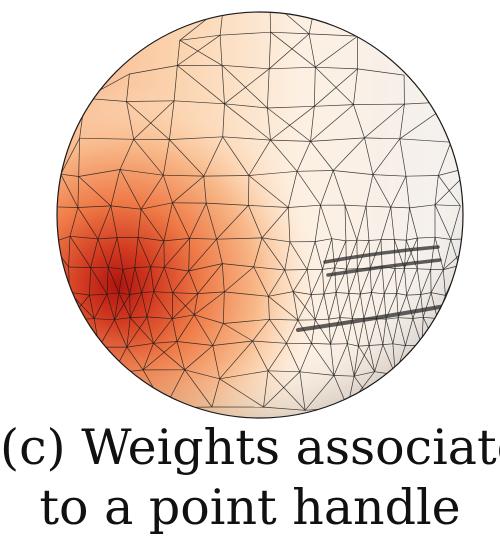 The image size is (500, 555). What do you see at coordinates (250, 508) in the screenshot?
I see `caption-line-2: to a point handle` at bounding box center [250, 508].